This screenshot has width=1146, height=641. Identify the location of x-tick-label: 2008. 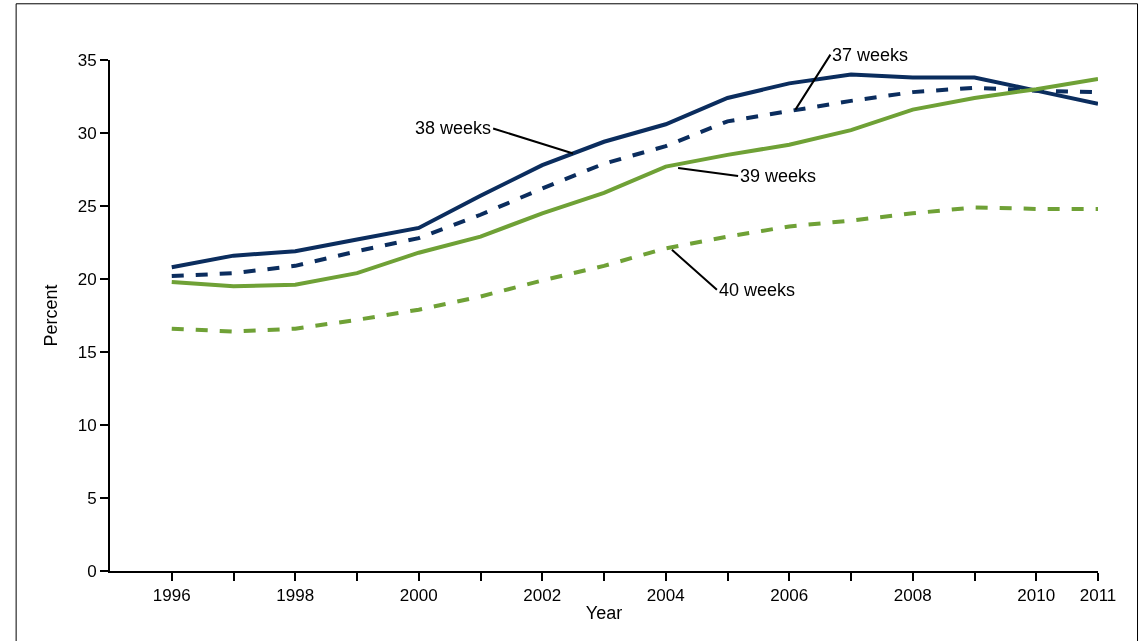
(912, 596).